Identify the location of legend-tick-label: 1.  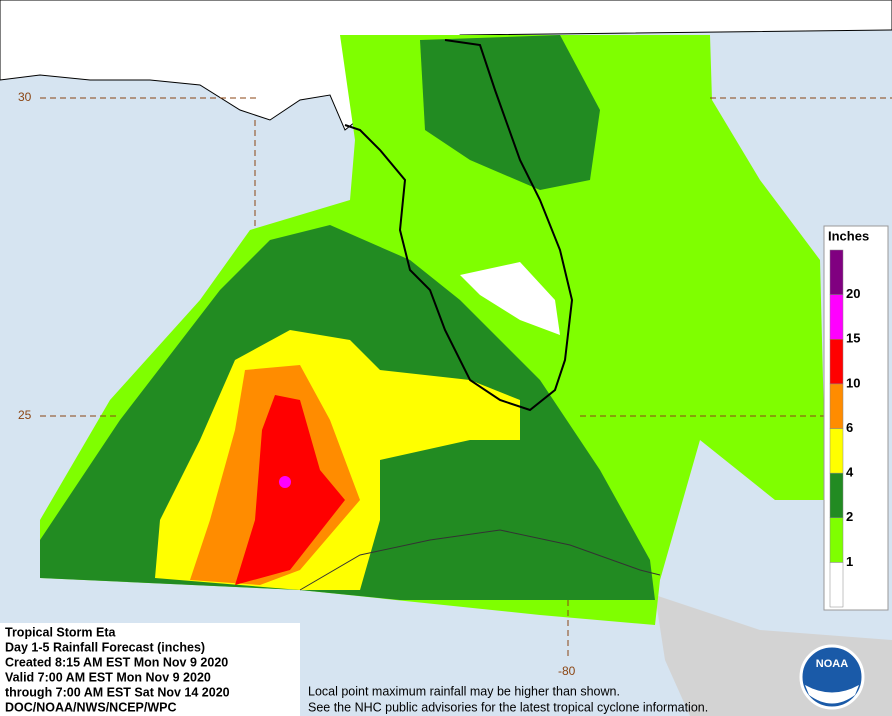
(849, 561).